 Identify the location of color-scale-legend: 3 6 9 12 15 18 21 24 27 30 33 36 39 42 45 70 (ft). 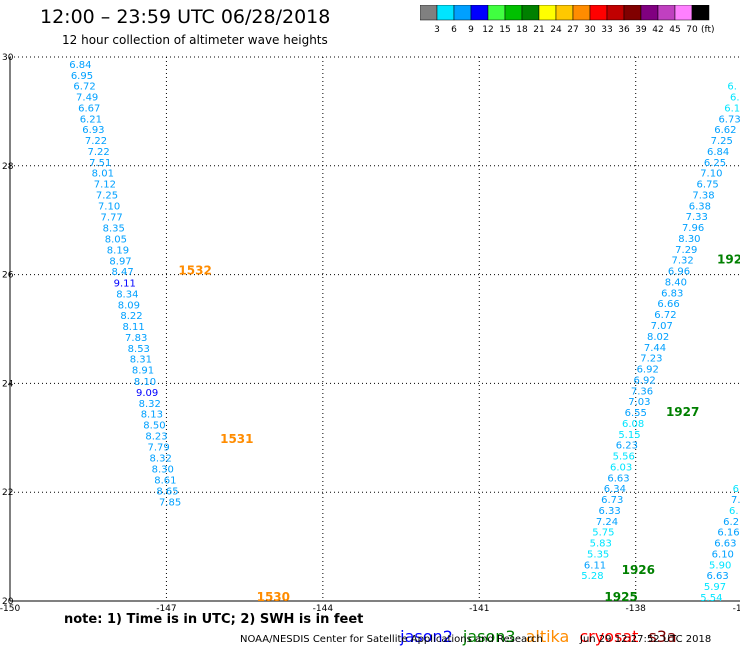
(567, 20).